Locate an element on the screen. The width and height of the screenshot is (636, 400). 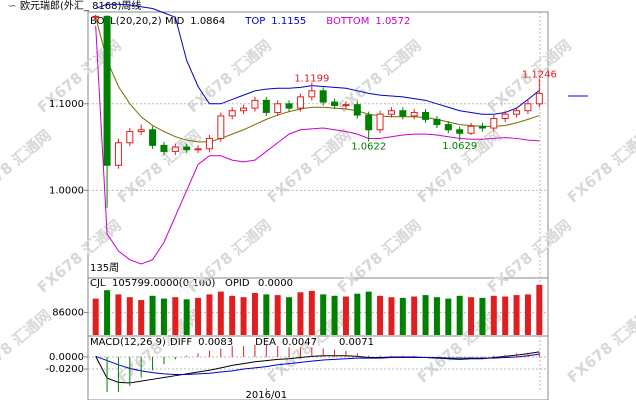
icon: ∽ is located at coordinates (12, 6).